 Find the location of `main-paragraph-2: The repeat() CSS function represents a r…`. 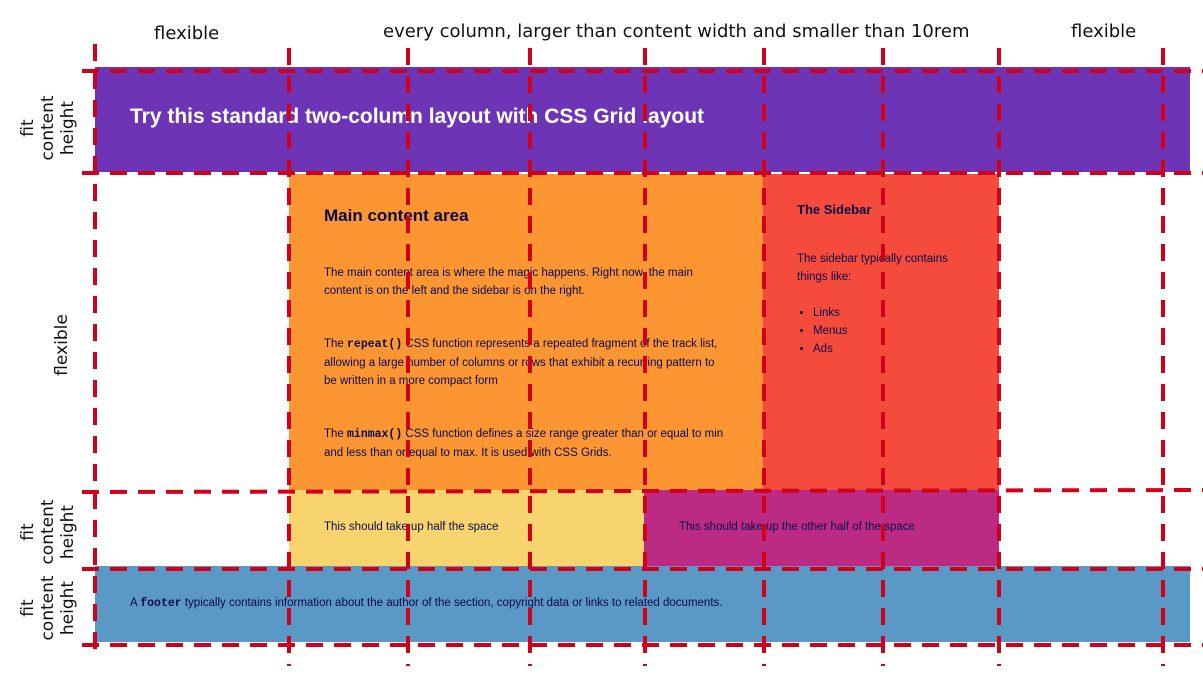

main-paragraph-2: The repeat() CSS function represents a r… is located at coordinates (521, 362).